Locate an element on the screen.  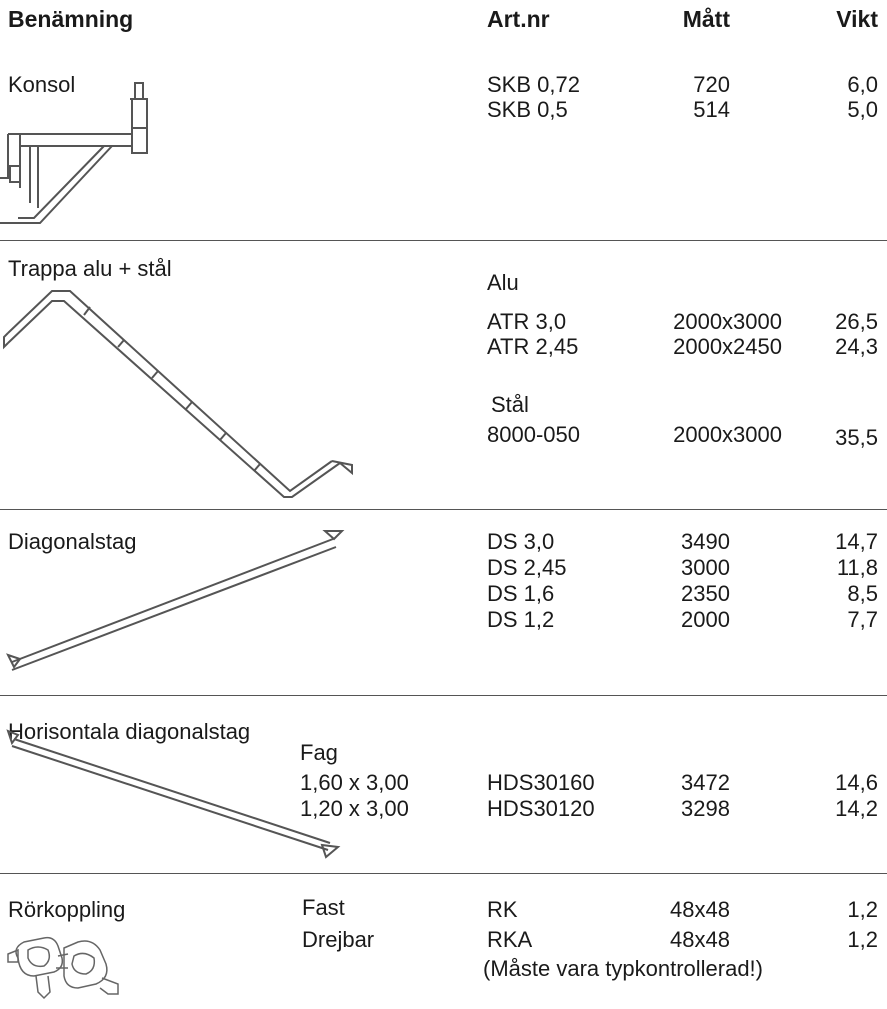
matt-cell: 2000 is located at coordinates (705, 619).